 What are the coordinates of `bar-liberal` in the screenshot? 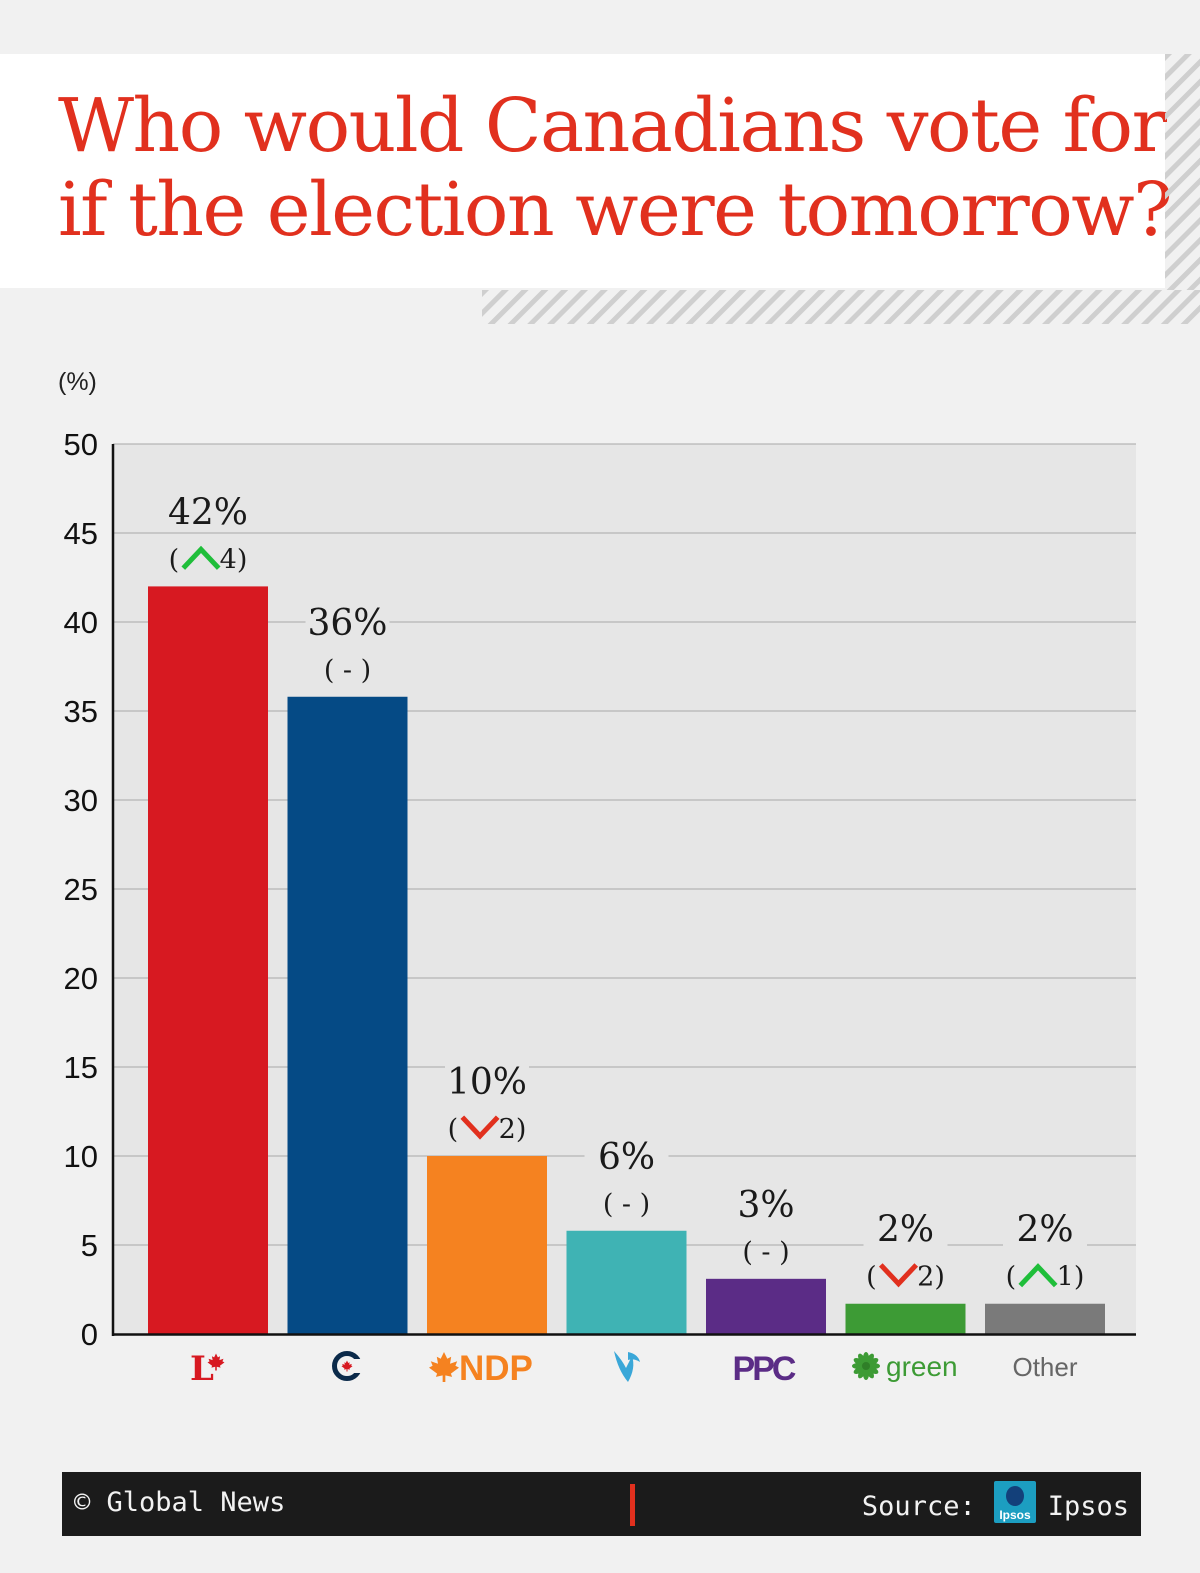 It's located at (208, 960).